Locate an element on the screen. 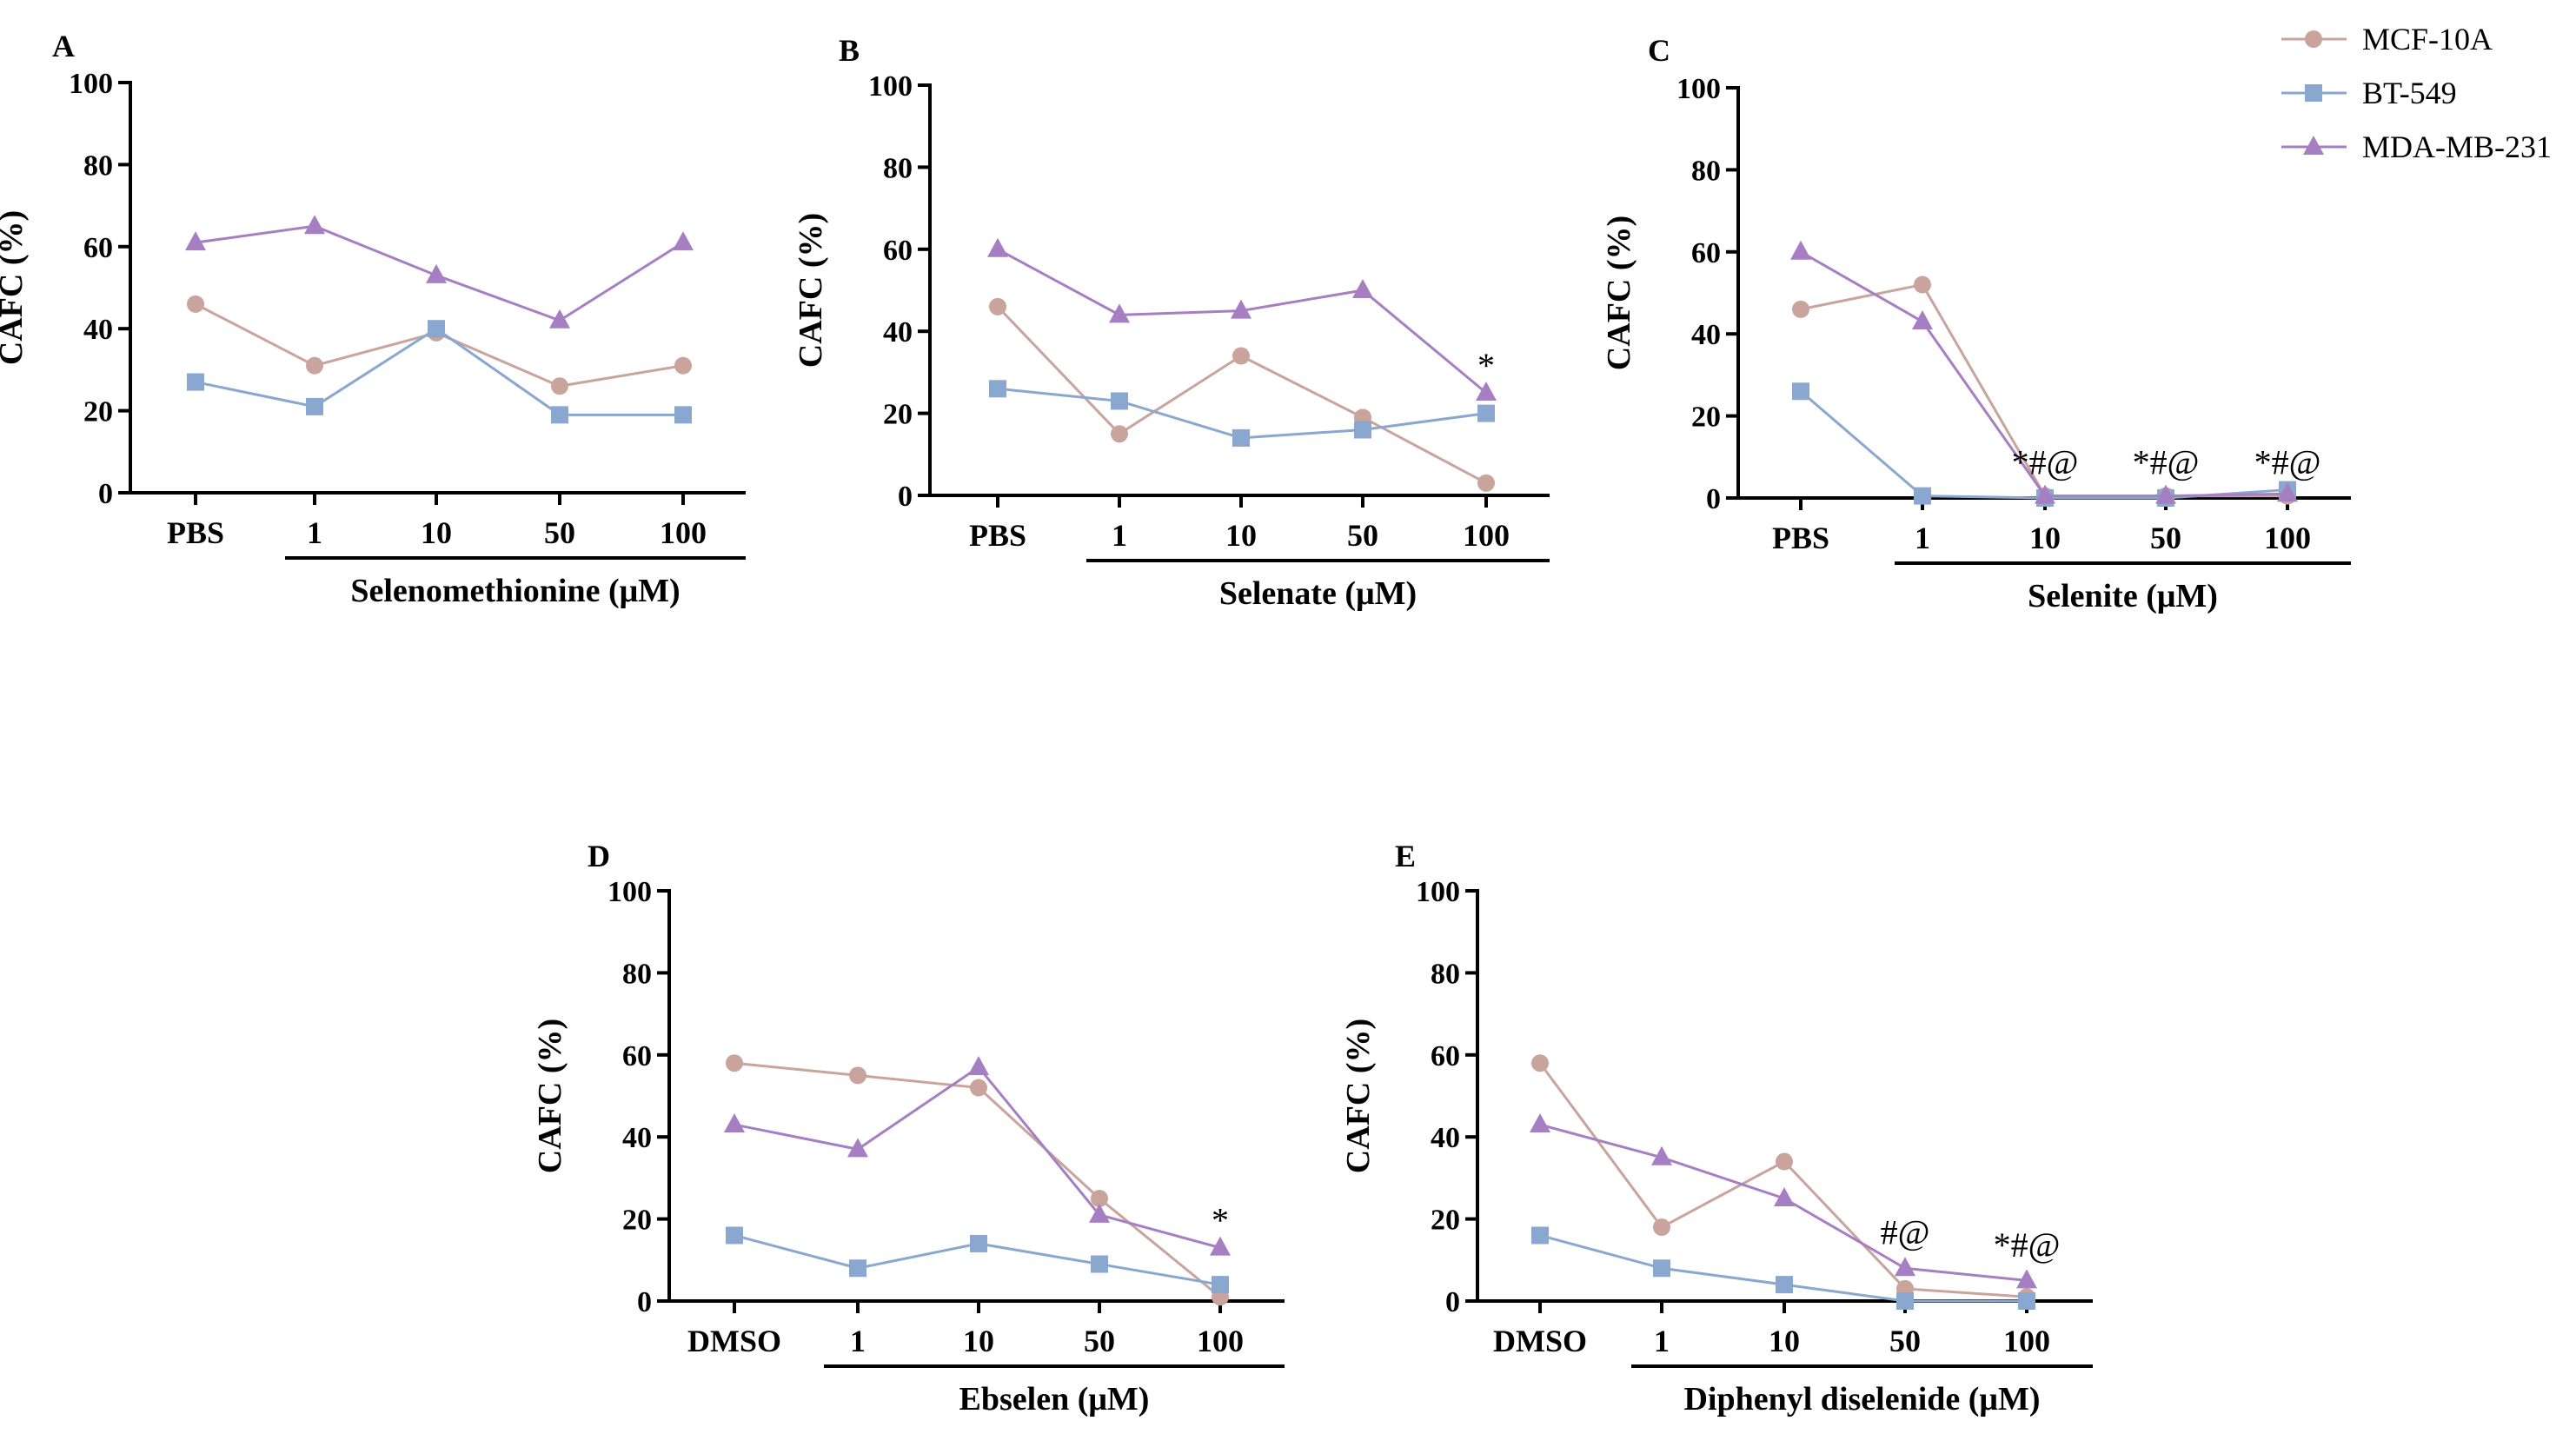 The width and height of the screenshot is (2576, 1434). x-tick-label: 50 is located at coordinates (1099, 1341).